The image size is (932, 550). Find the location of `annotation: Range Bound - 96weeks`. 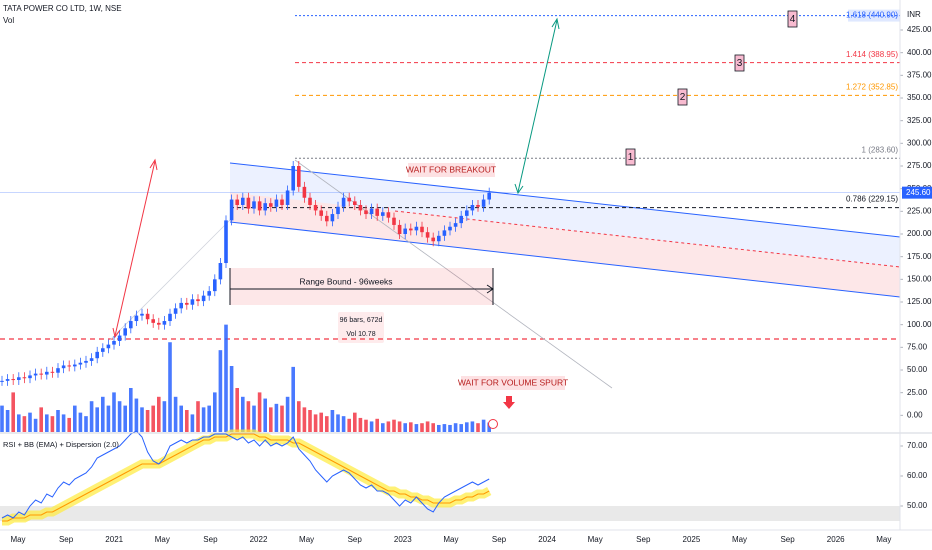

annotation: Range Bound - 96weeks is located at coordinates (345, 281).